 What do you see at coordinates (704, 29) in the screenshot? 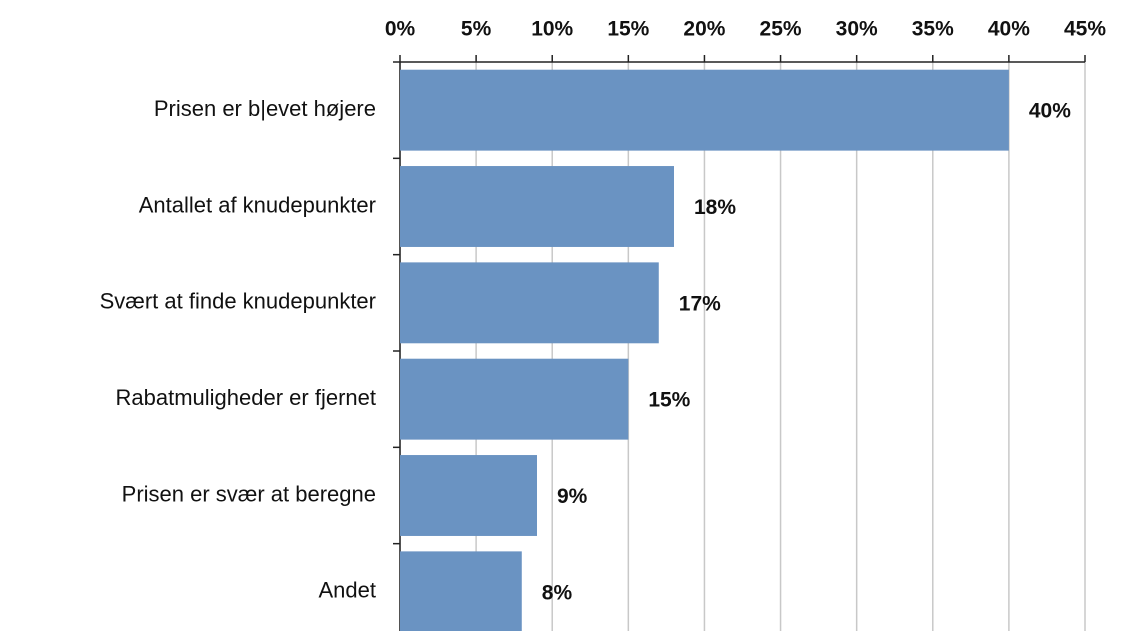
I see `x-tick-label: 20%` at bounding box center [704, 29].